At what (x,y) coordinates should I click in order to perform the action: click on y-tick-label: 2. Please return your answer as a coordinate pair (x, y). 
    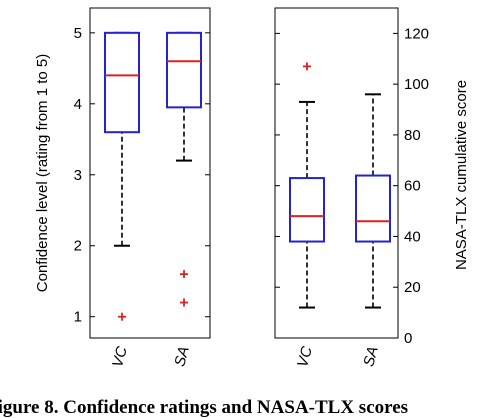
    Looking at the image, I should click on (78, 246).